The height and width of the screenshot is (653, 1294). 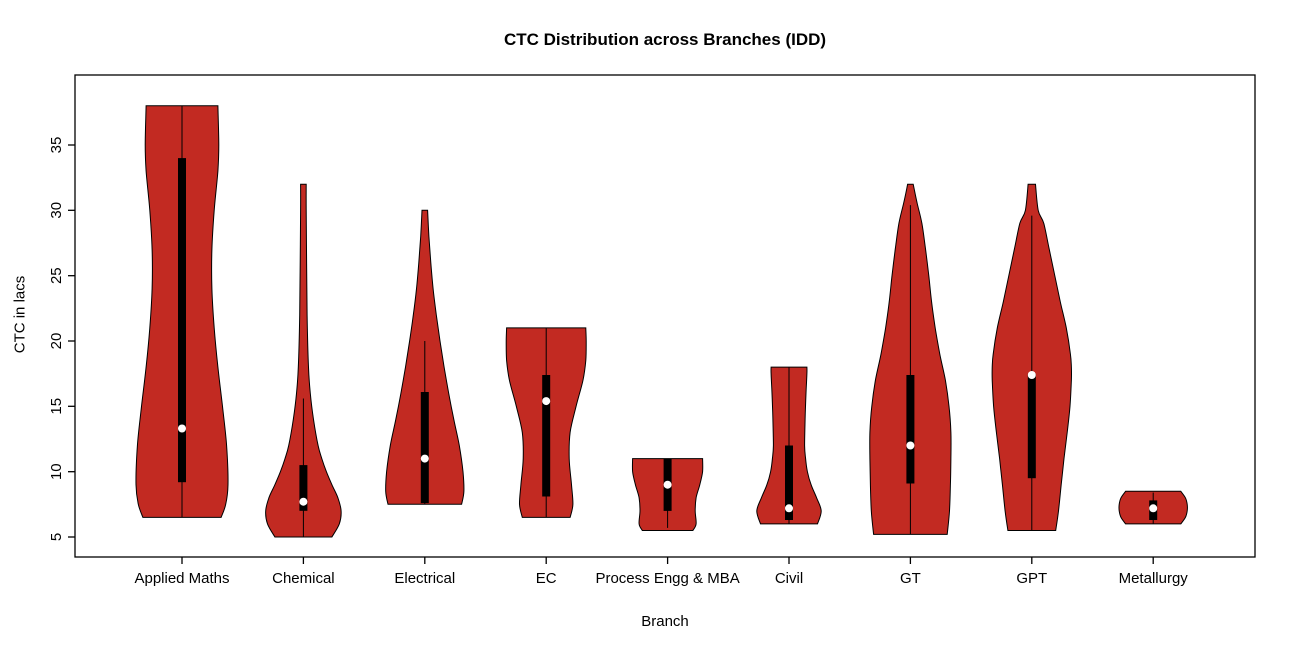 What do you see at coordinates (303, 501) in the screenshot?
I see `median-dot-chemical` at bounding box center [303, 501].